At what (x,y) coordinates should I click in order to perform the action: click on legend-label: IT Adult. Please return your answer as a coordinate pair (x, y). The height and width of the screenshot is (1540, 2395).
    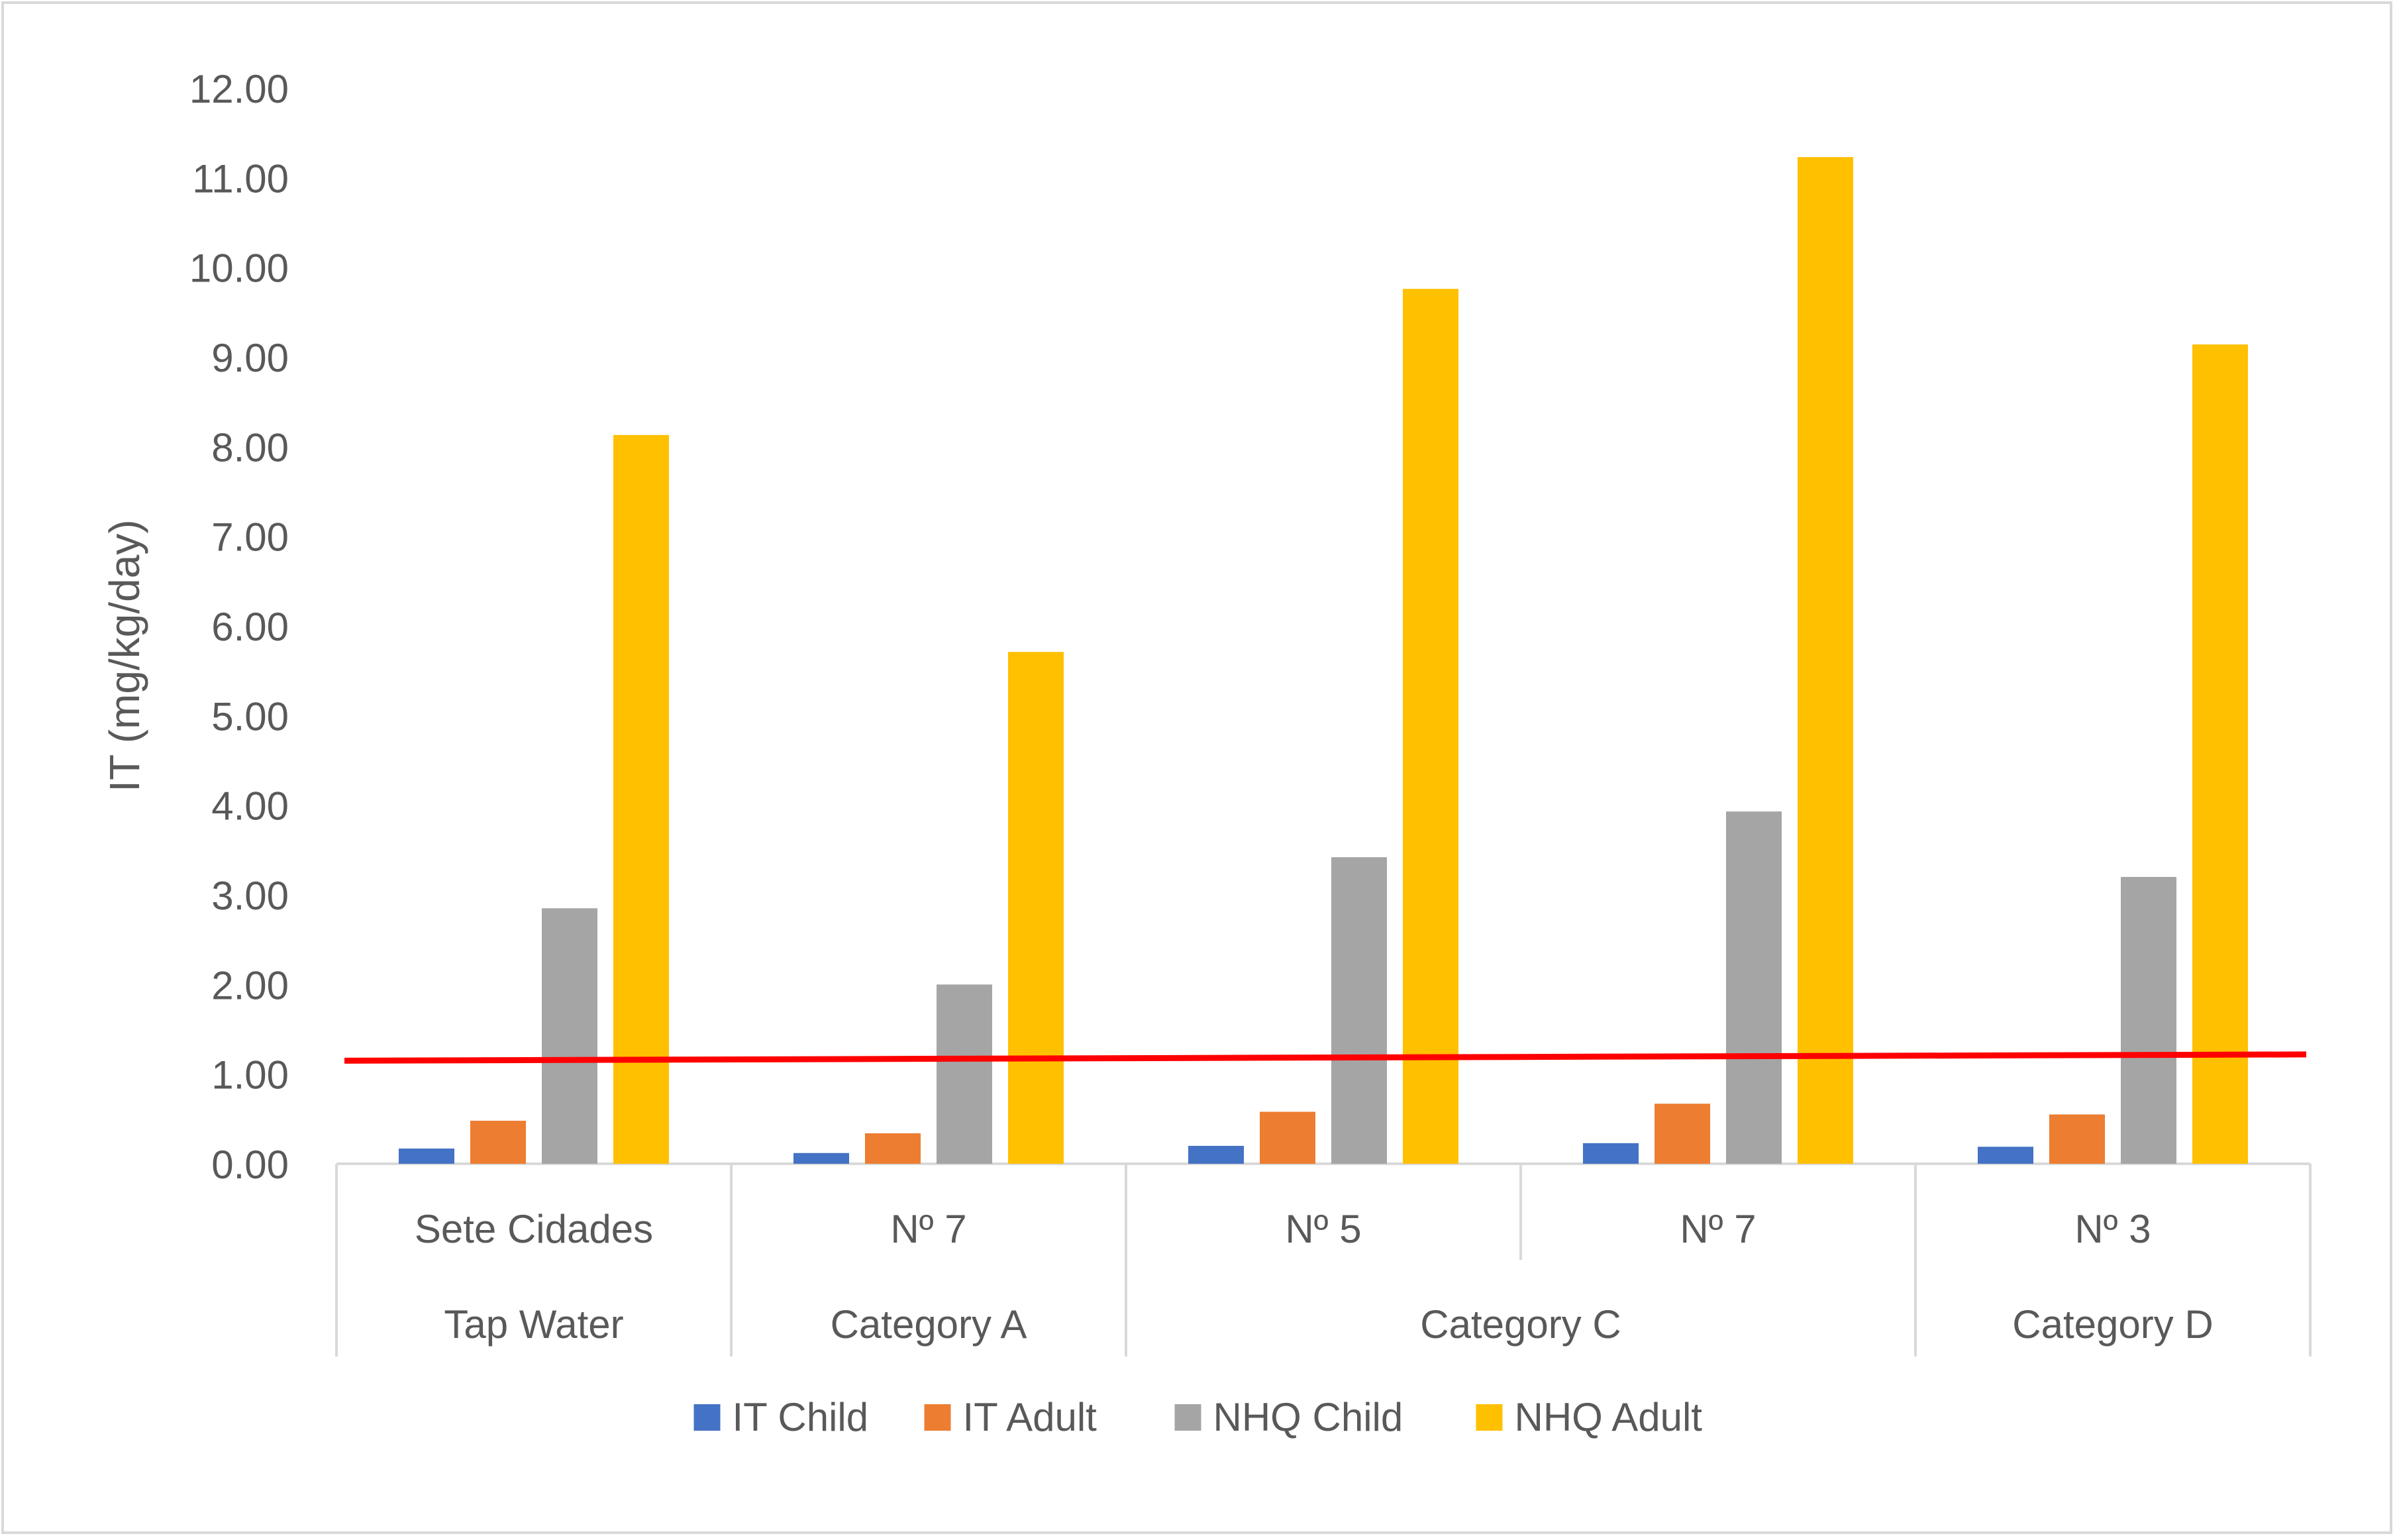
    Looking at the image, I should click on (1030, 1417).